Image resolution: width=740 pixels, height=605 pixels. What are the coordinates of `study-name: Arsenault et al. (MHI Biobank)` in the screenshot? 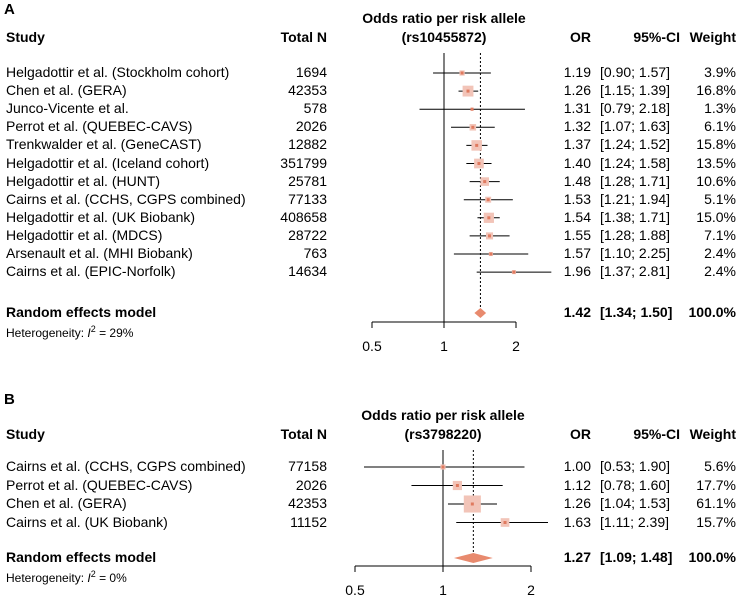 It's located at (99, 253).